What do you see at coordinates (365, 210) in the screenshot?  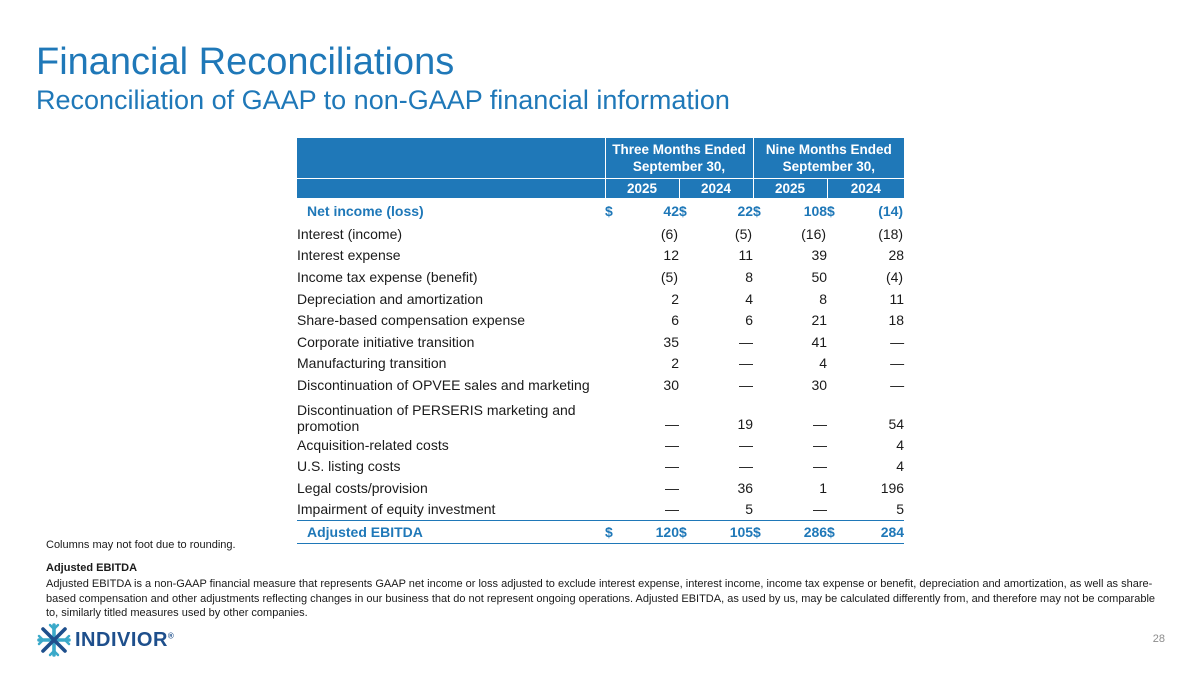 I see `row-label: Net income (loss)` at bounding box center [365, 210].